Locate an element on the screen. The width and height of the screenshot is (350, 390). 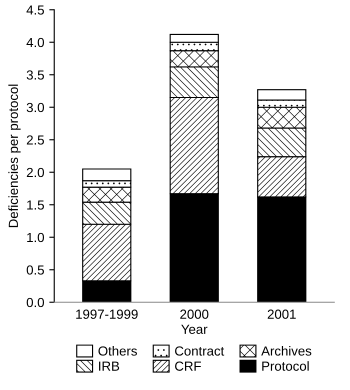
y-tick-label: 2.0 is located at coordinates (35, 173).